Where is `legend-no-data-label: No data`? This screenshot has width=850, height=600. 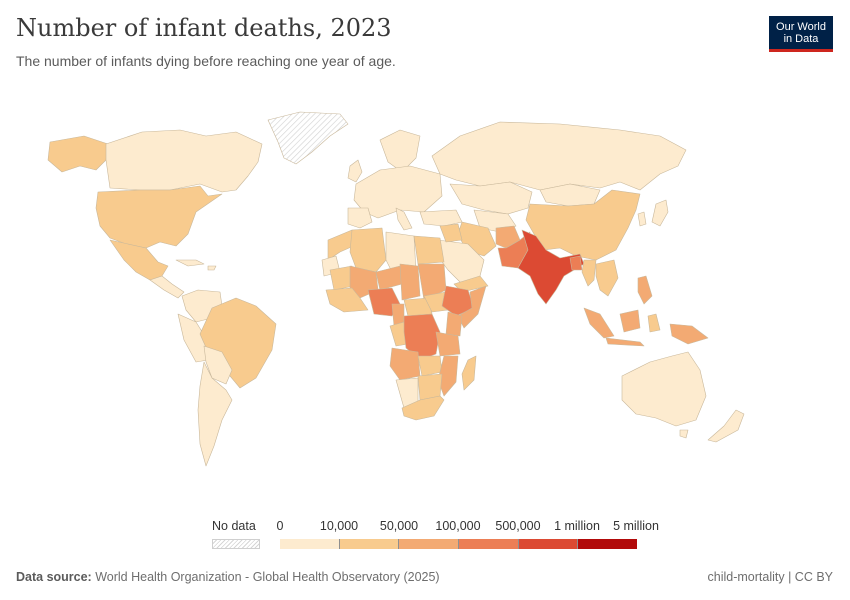
legend-no-data-label: No data is located at coordinates (234, 526).